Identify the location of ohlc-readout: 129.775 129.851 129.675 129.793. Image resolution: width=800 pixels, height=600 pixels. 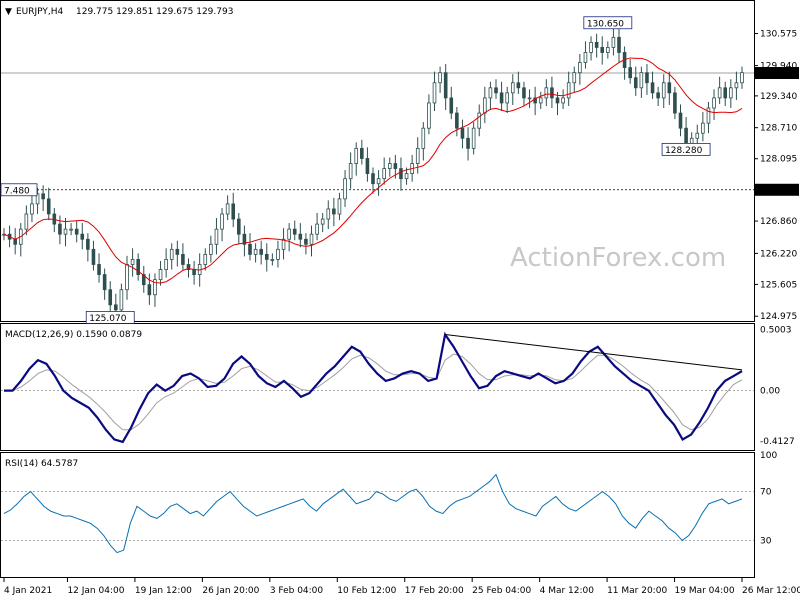
(154, 12).